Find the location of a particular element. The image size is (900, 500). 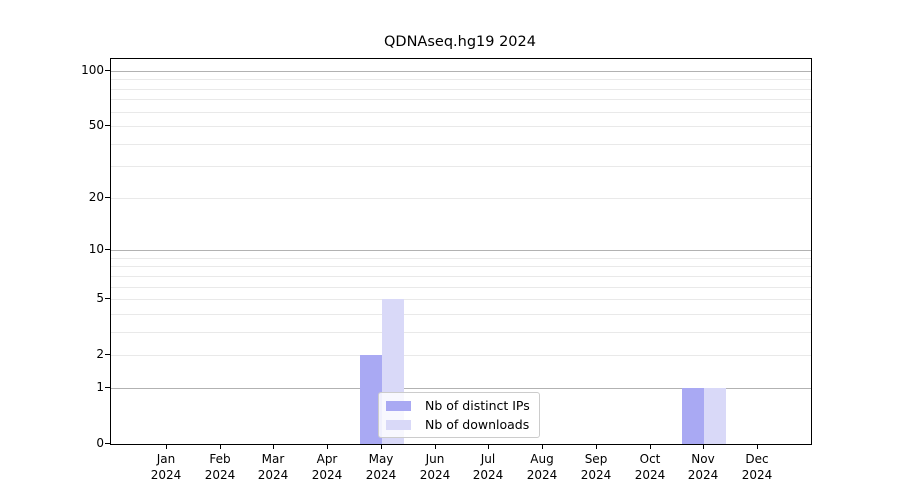

x-tick-label: Apr 2024 is located at coordinates (327, 467).